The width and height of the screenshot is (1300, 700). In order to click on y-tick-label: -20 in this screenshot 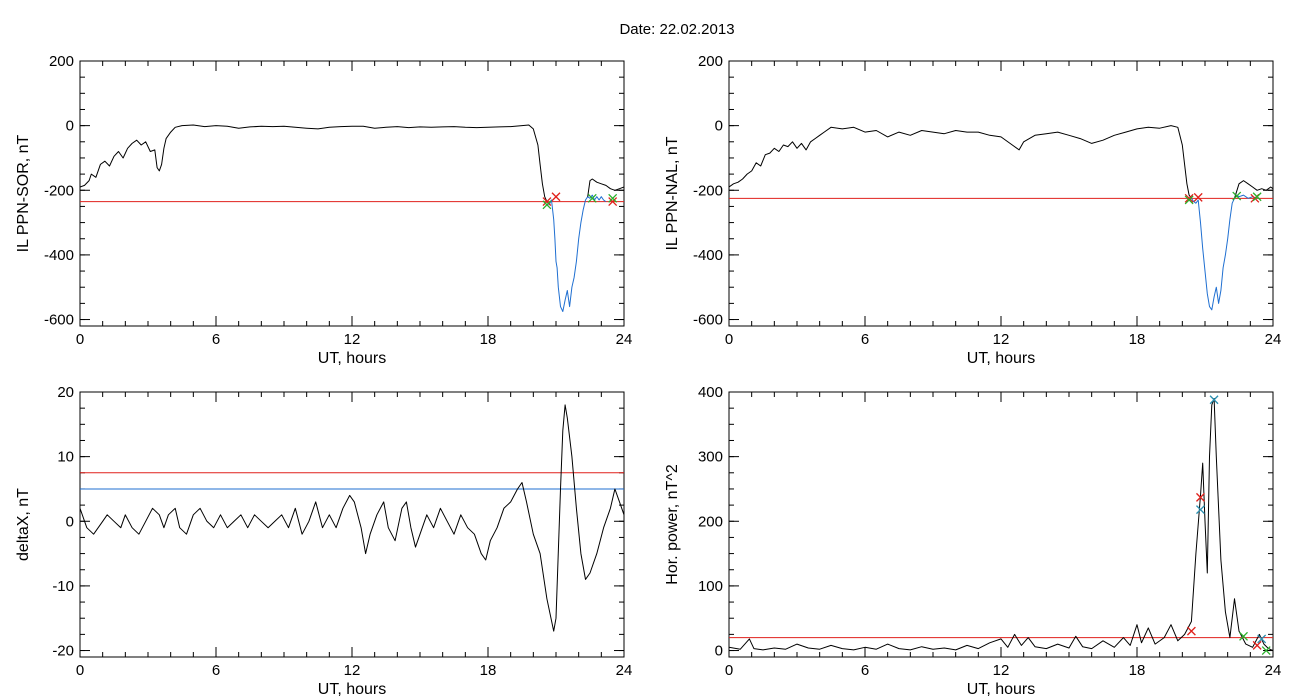, I will do `click(63, 651)`.